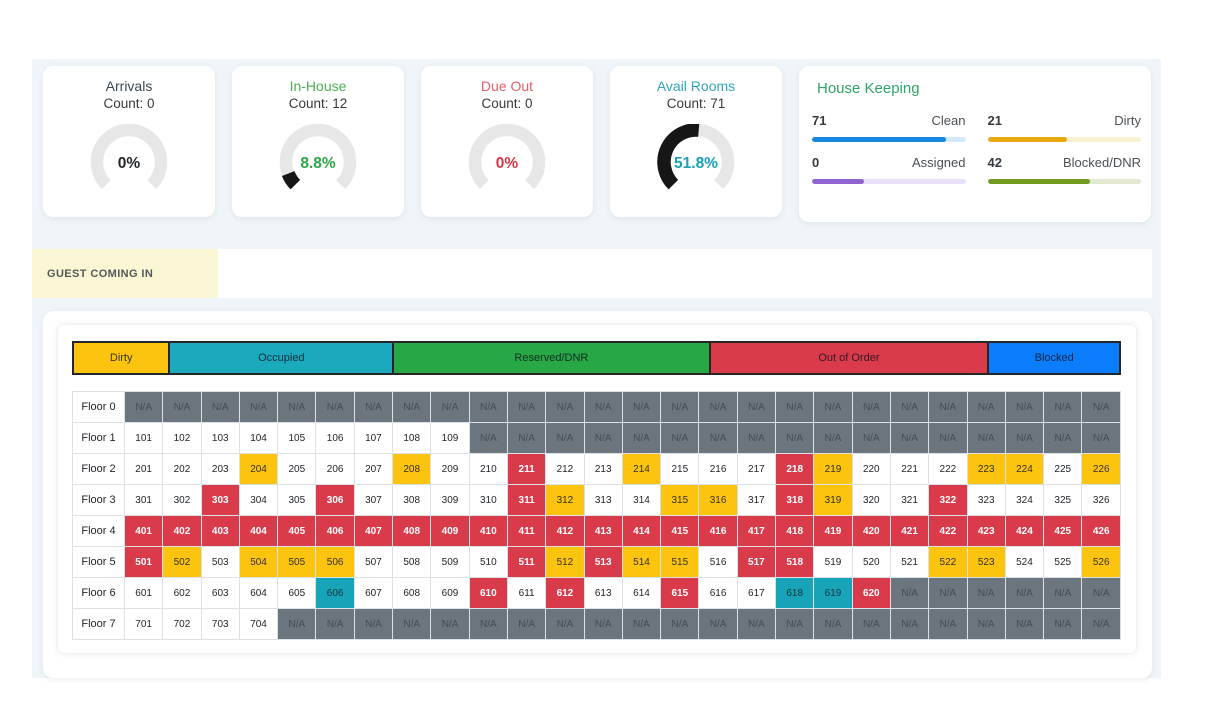 The width and height of the screenshot is (1216, 728). What do you see at coordinates (718, 531) in the screenshot?
I see `room-cell-416: 416` at bounding box center [718, 531].